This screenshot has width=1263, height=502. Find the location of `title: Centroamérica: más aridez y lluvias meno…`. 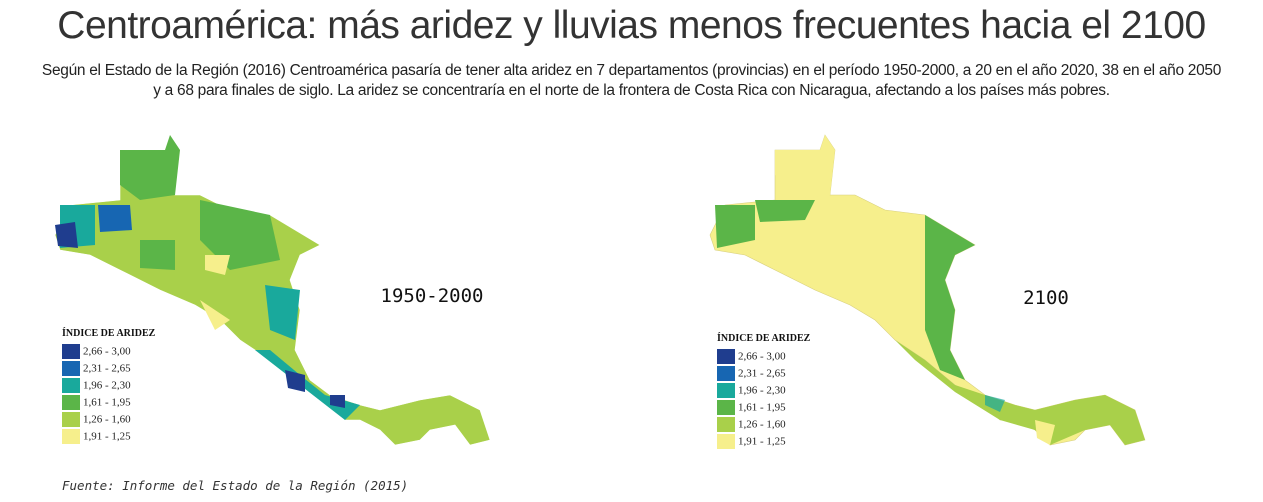

title: Centroamérica: más aridez y lluvias meno… is located at coordinates (631, 25).